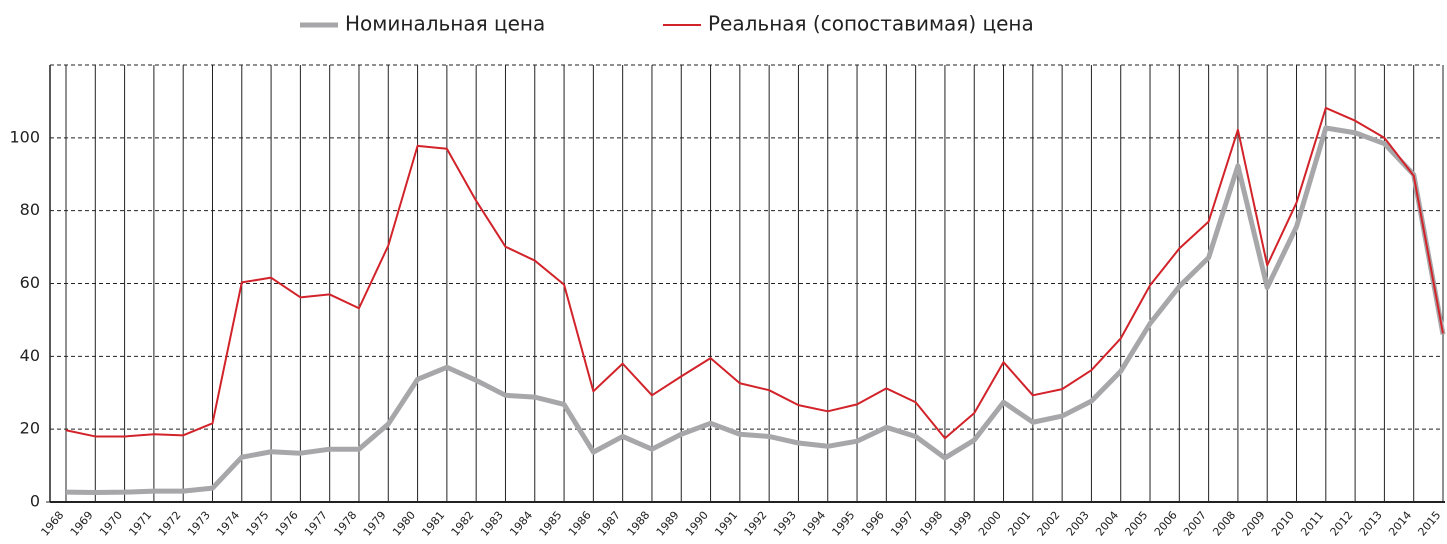 The image size is (1447, 544). Describe the element at coordinates (931, 524) in the screenshot. I see `x-tick-label: 1998` at that location.